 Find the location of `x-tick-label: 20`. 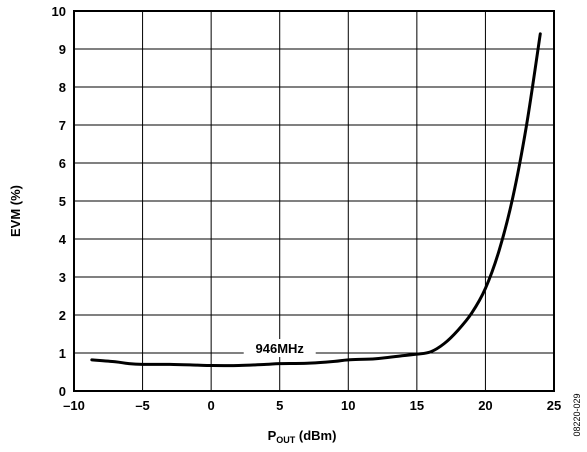

x-tick-label: 20 is located at coordinates (485, 405).